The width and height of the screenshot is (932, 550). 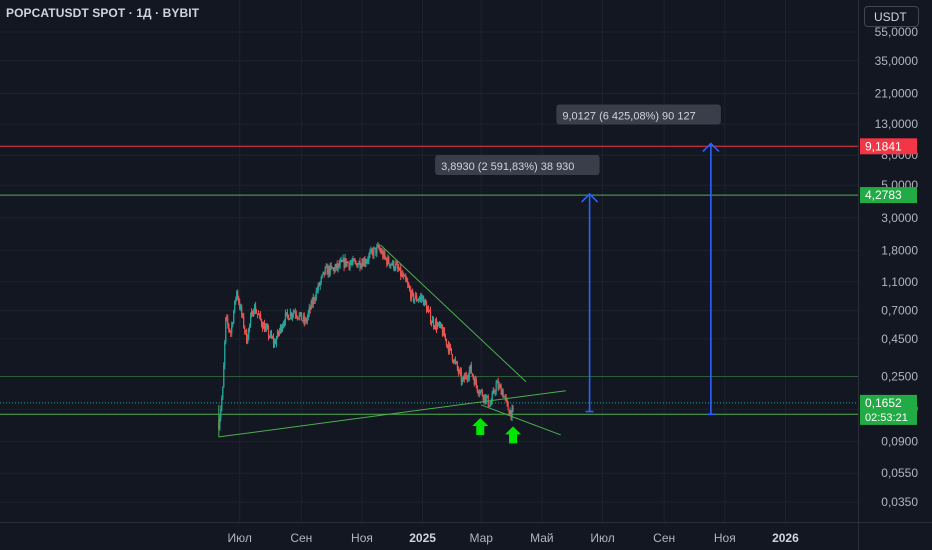 What do you see at coordinates (711, 147) in the screenshot?
I see `measure-arrow-head` at bounding box center [711, 147].